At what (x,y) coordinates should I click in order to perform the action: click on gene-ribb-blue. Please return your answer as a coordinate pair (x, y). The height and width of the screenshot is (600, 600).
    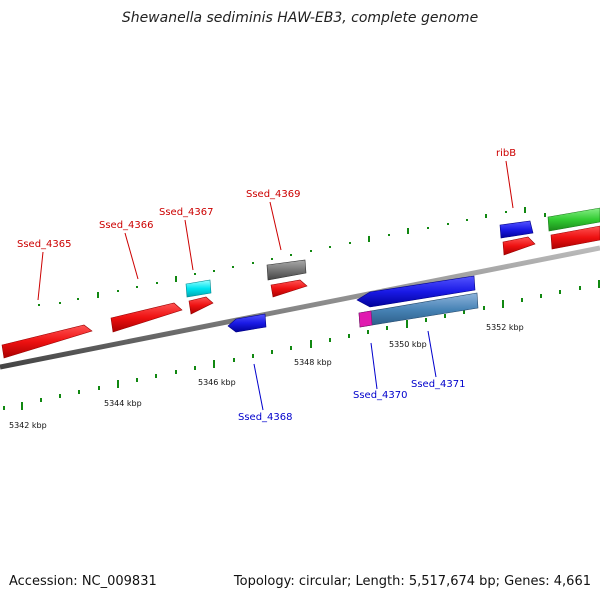
    Looking at the image, I should click on (516, 229).